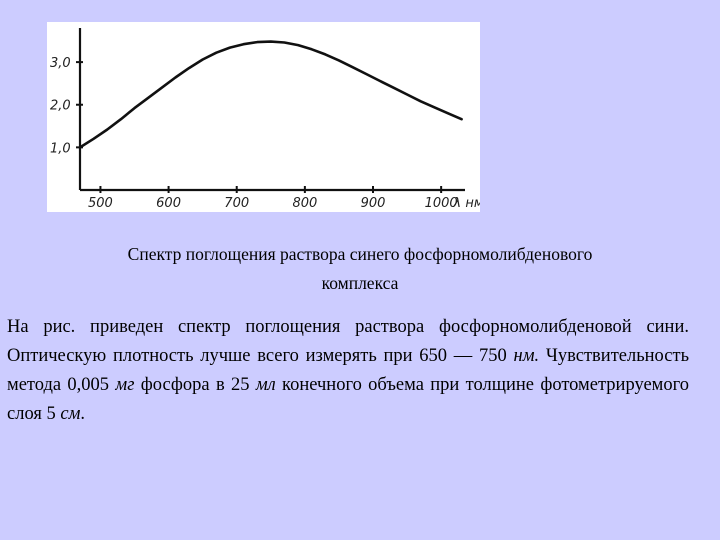 The image size is (720, 540). What do you see at coordinates (60, 106) in the screenshot?
I see `y-tick-label: 2,0` at bounding box center [60, 106].